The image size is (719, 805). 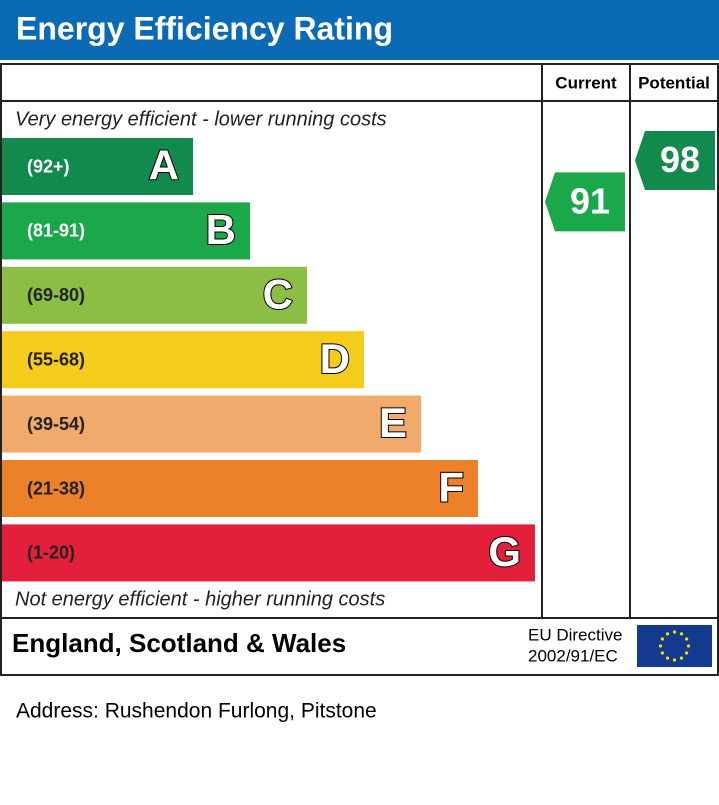 I want to click on title-bar, so click(x=359, y=30).